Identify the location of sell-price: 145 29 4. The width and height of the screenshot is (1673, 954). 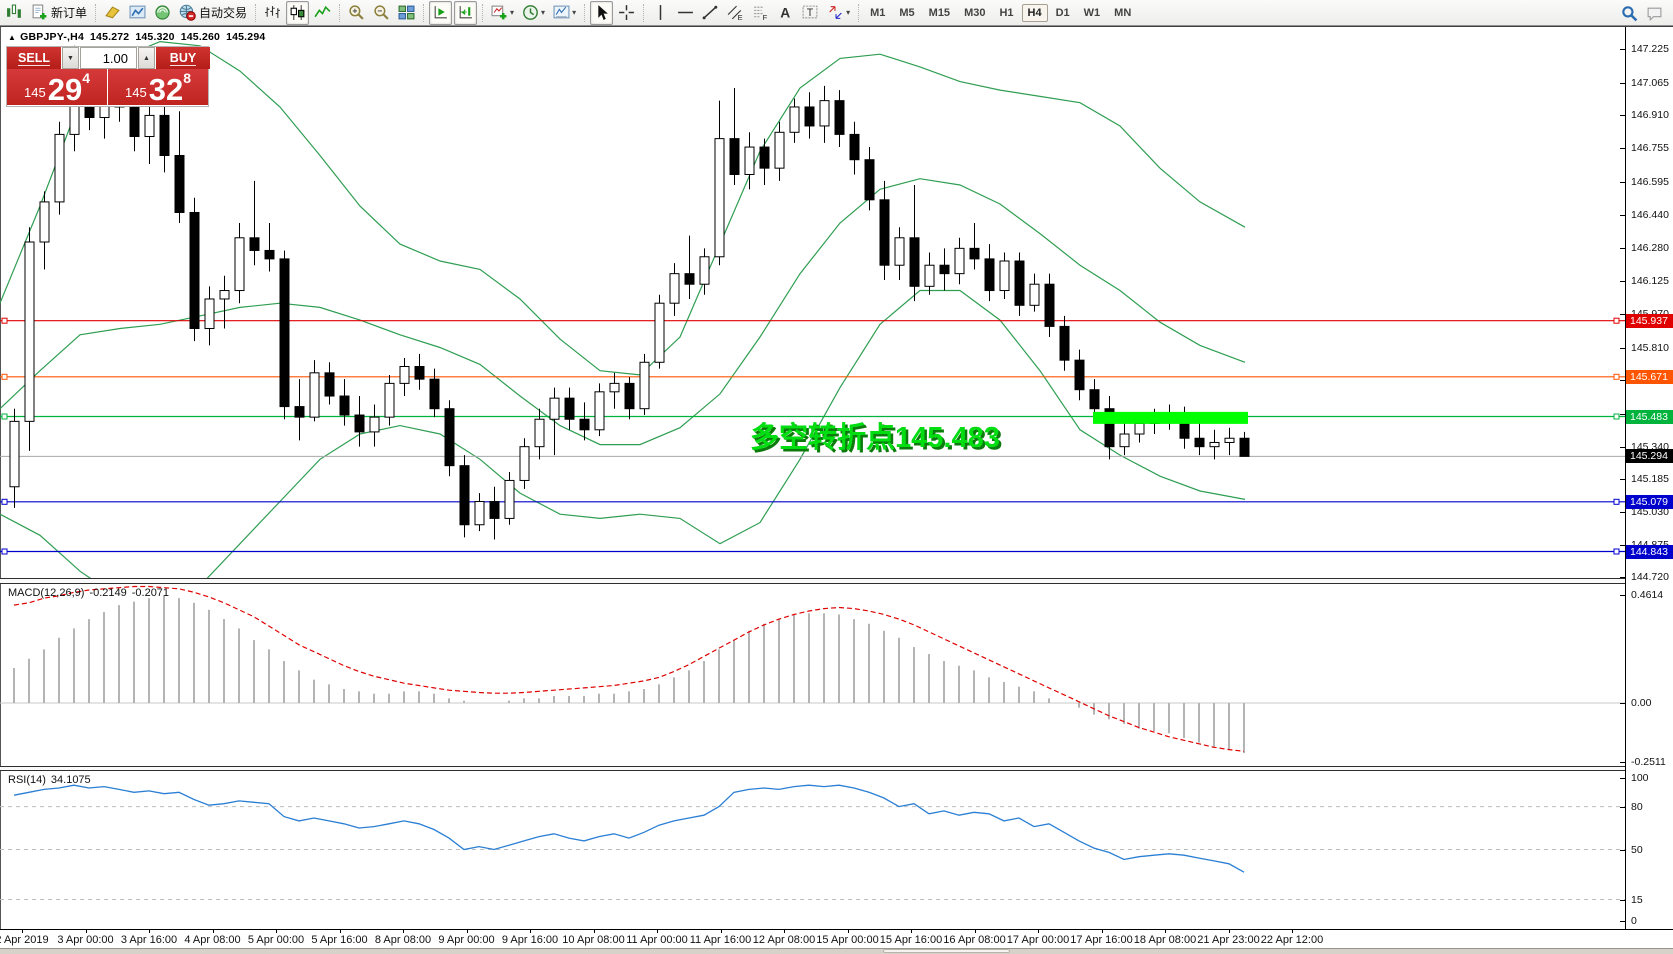
(57, 87).